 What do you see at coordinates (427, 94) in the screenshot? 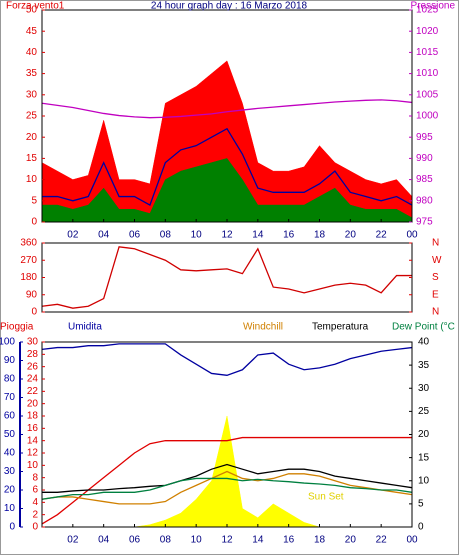
I see `y2-tick-label: 1005` at bounding box center [427, 94].